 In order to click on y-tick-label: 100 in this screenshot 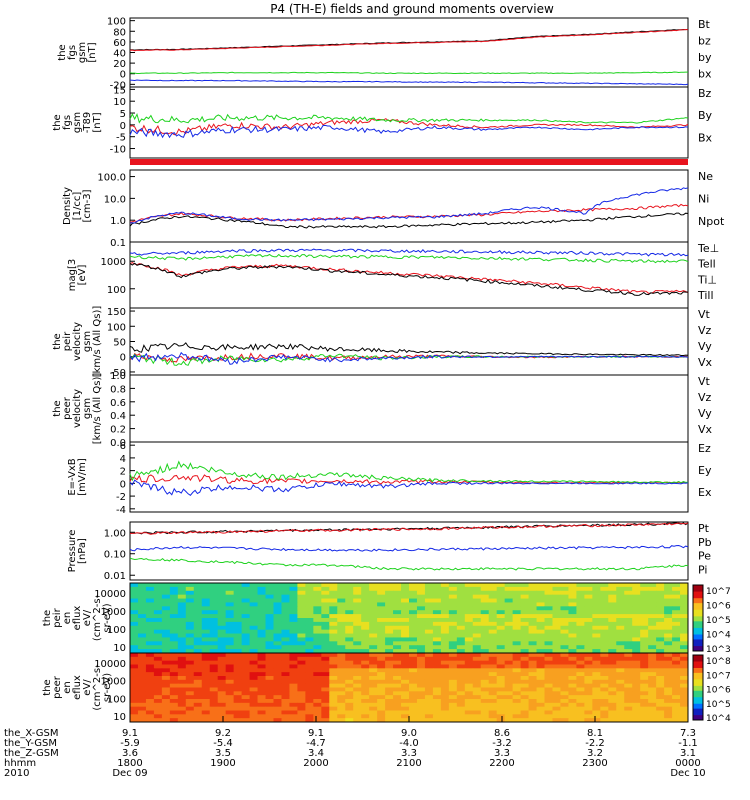, I will do `click(116, 22)`.